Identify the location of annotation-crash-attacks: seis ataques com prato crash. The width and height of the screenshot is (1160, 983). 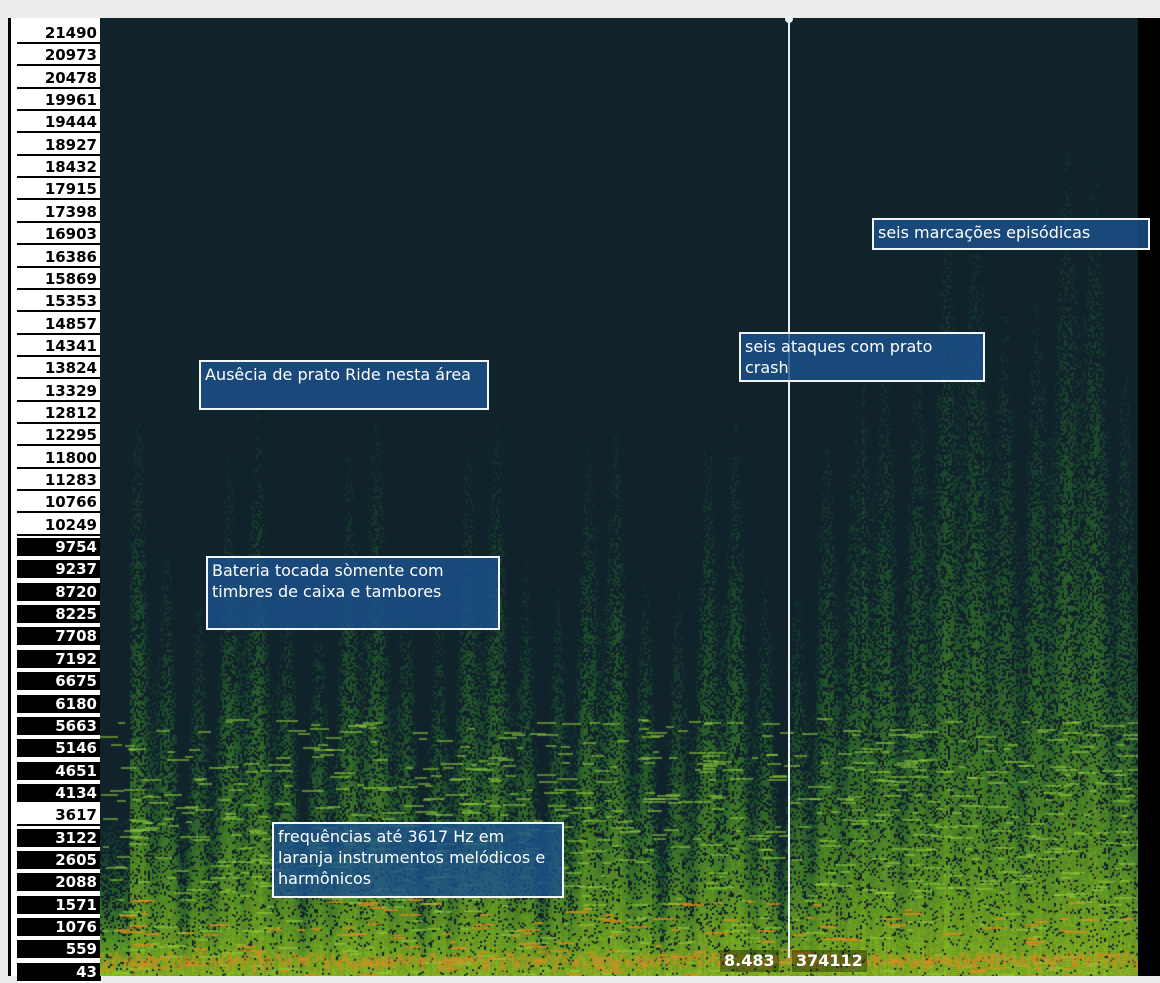
(862, 357).